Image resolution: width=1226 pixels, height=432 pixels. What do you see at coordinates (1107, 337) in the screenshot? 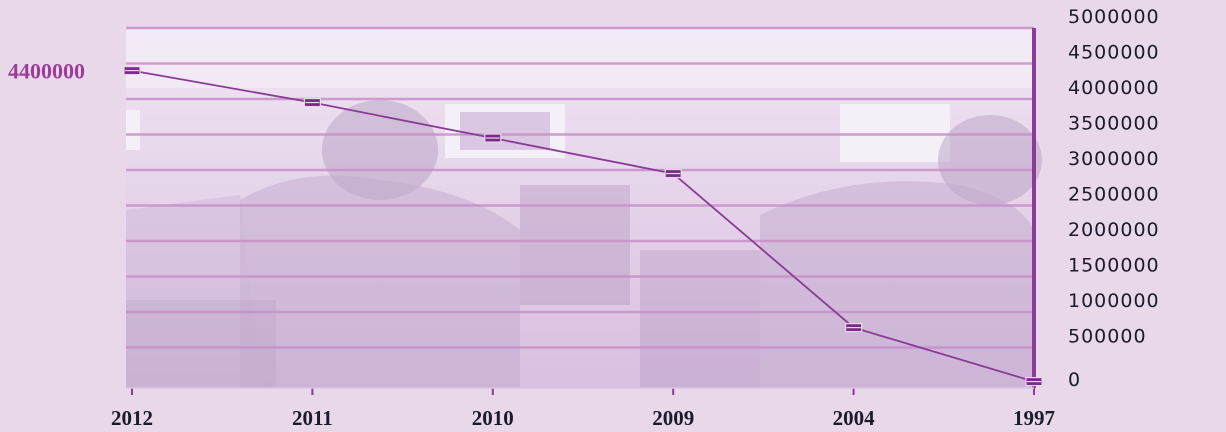
I see `y-tick-label: 500000` at bounding box center [1107, 337].